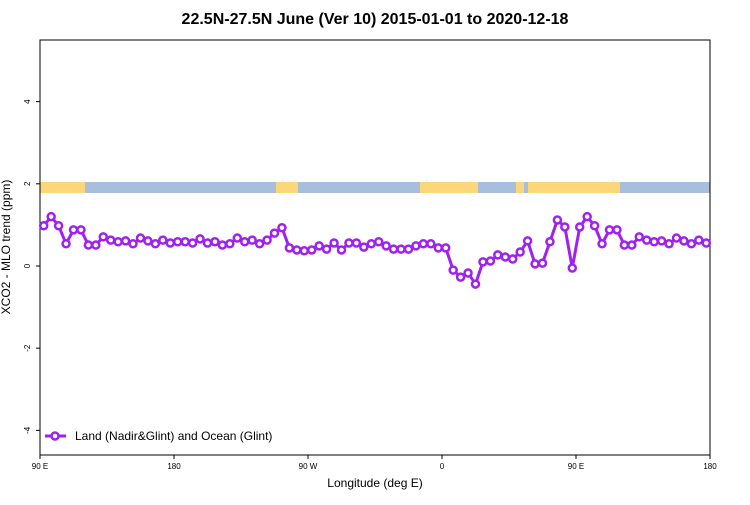 The width and height of the screenshot is (750, 505). Describe the element at coordinates (375, 187) in the screenshot. I see `map-strip` at that location.